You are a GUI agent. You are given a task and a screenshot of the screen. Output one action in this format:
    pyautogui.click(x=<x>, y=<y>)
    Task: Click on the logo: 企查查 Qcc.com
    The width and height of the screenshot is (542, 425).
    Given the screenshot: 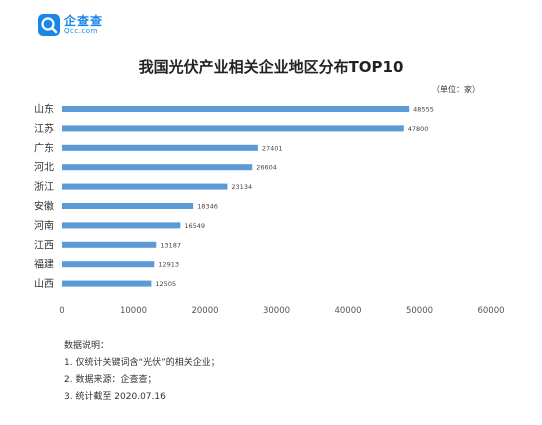 What is the action you would take?
    pyautogui.click(x=73, y=26)
    